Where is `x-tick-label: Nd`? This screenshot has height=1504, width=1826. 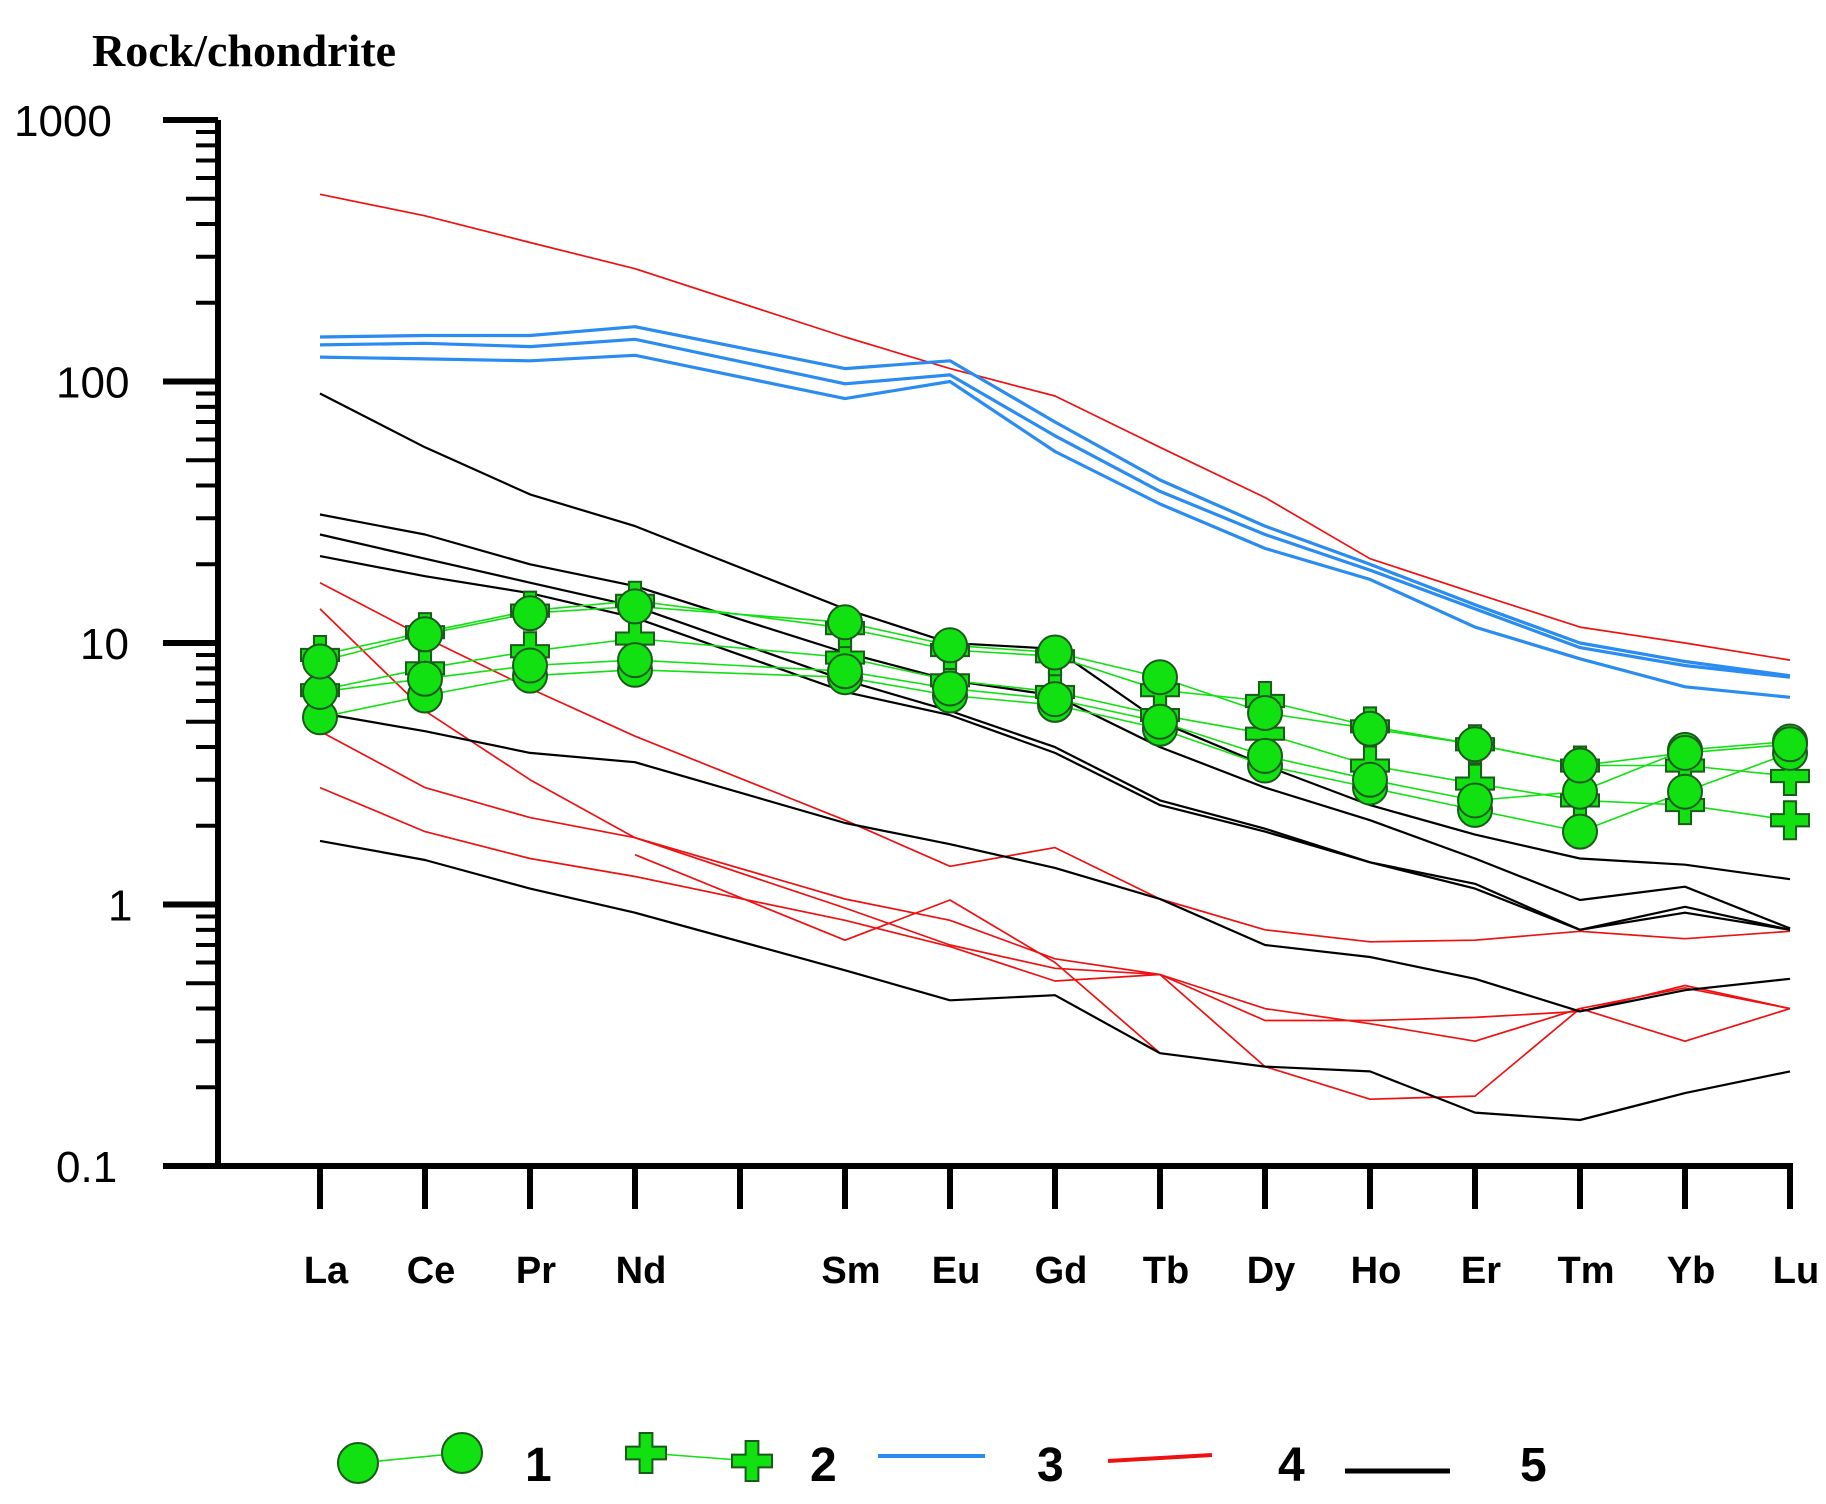 x-tick-label: Nd is located at coordinates (641, 1271).